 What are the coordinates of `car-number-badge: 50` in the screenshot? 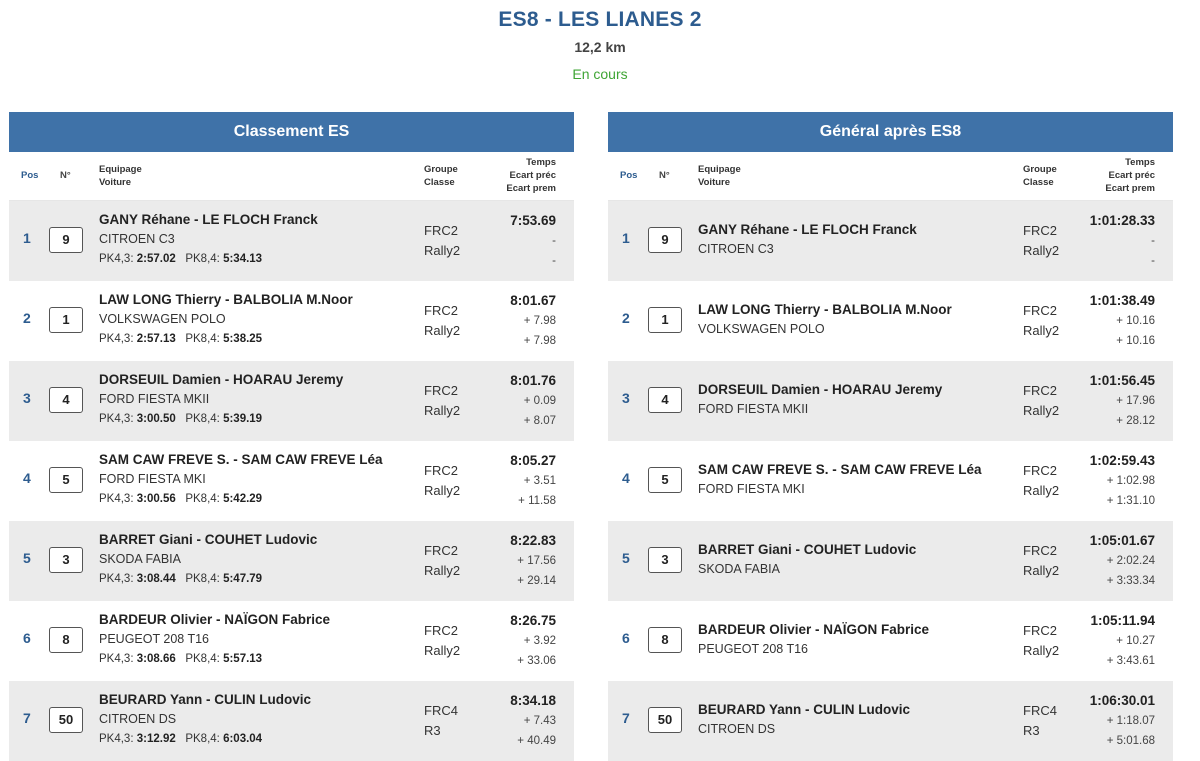 It's located at (66, 720).